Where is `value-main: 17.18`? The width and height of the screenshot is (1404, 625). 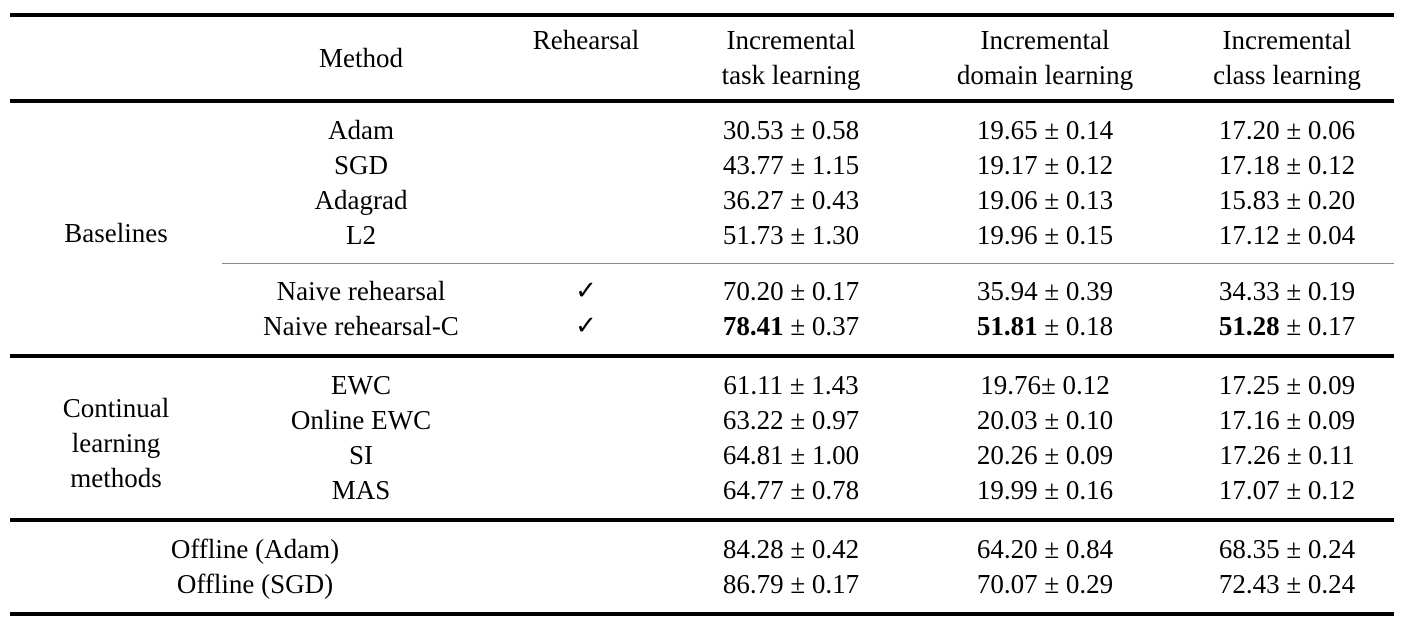
value-main: 17.18 is located at coordinates (1249, 165).